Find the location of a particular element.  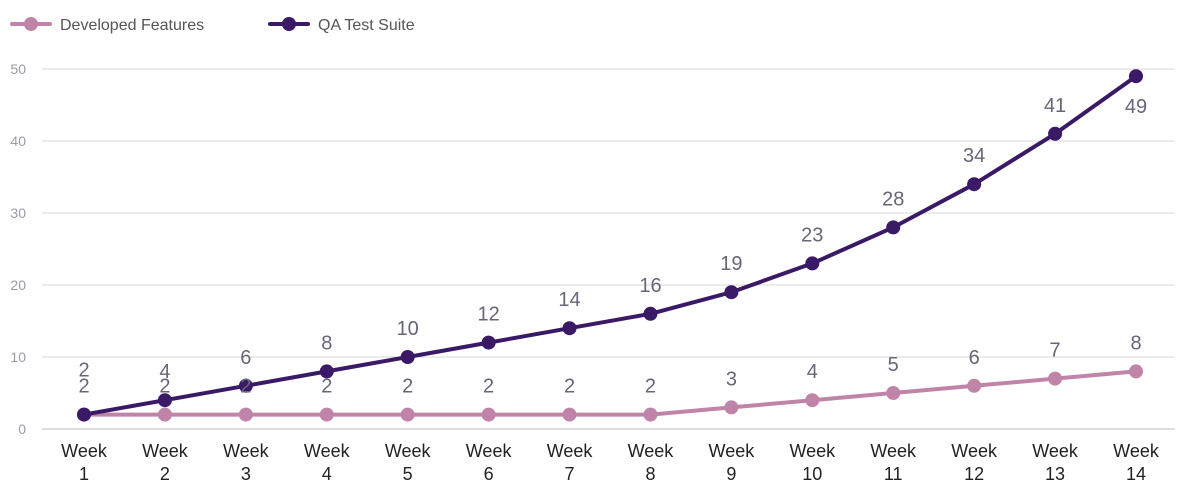

x-tick-label-2: Week 2 is located at coordinates (165, 462).